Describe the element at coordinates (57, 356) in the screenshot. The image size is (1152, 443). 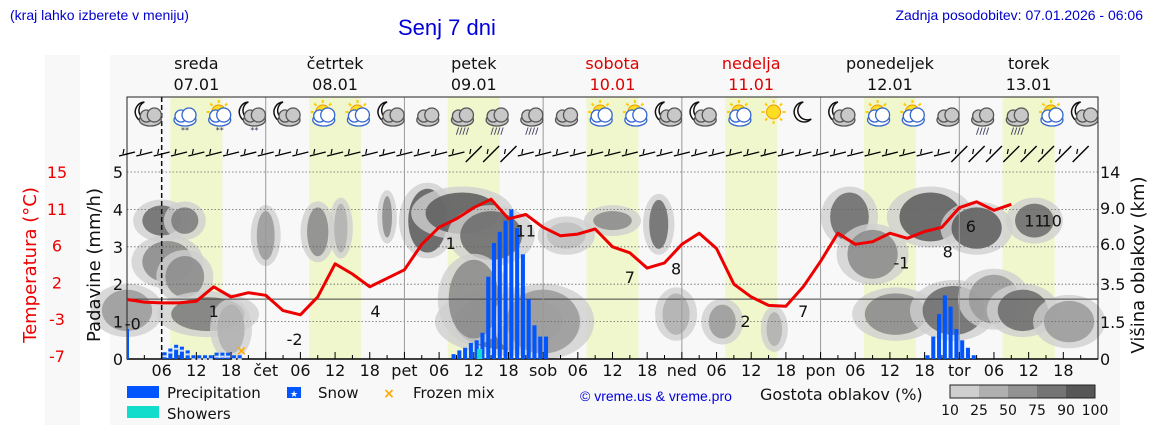
I see `temp-tick: -7` at that location.